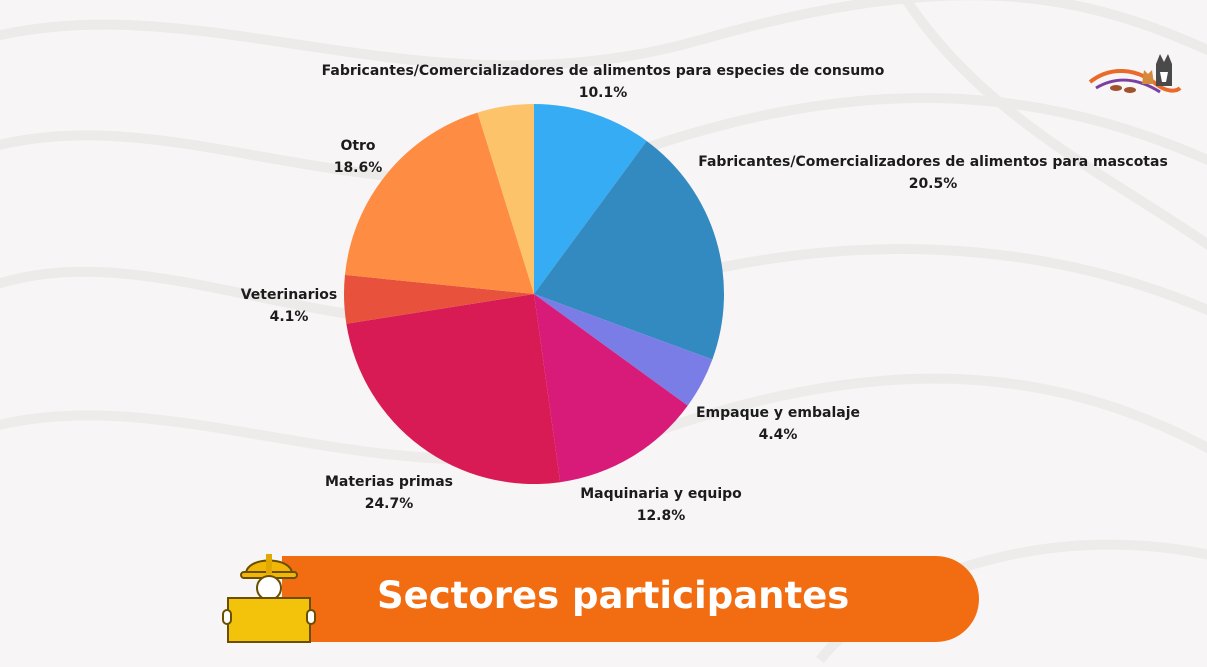  What do you see at coordinates (603, 93) in the screenshot?
I see `slice-value-0: 10.1%` at bounding box center [603, 93].